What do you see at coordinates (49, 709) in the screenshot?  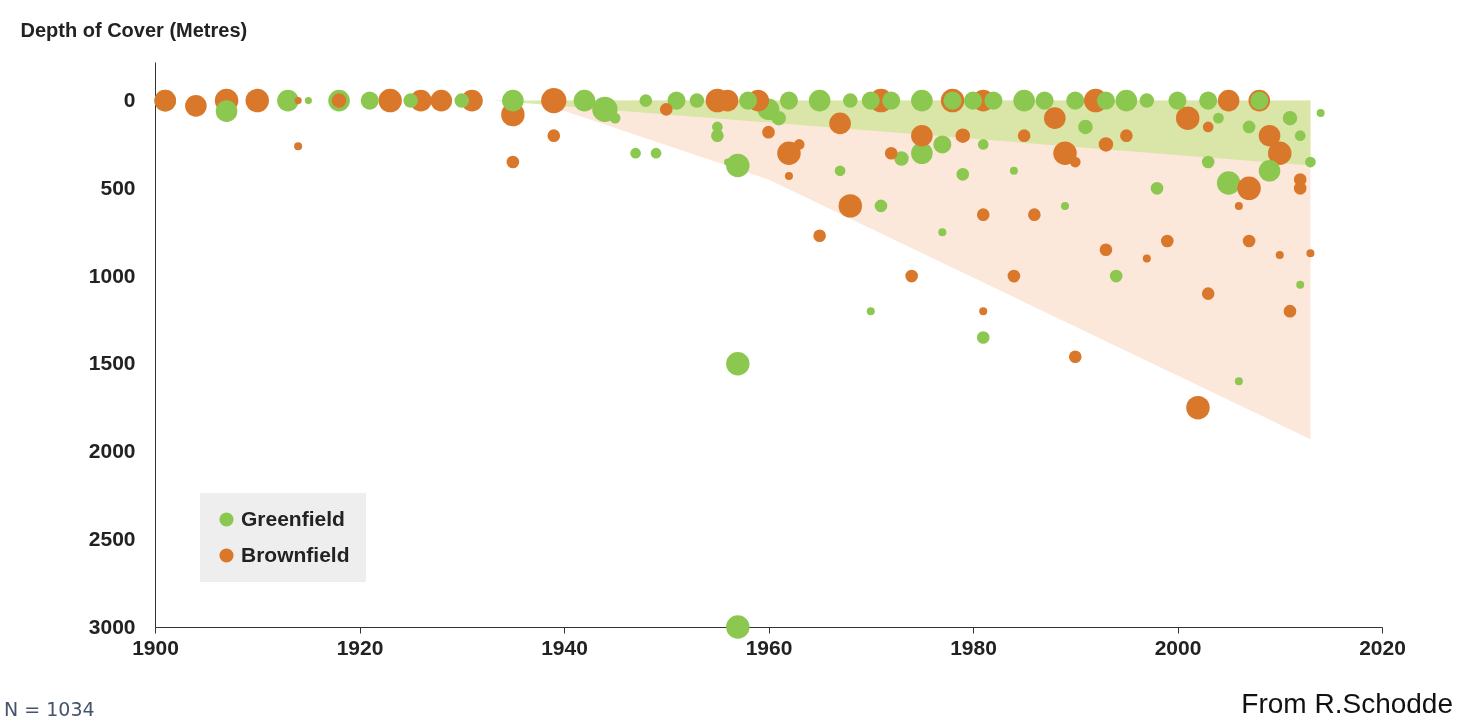 I see `text: N = 1034` at bounding box center [49, 709].